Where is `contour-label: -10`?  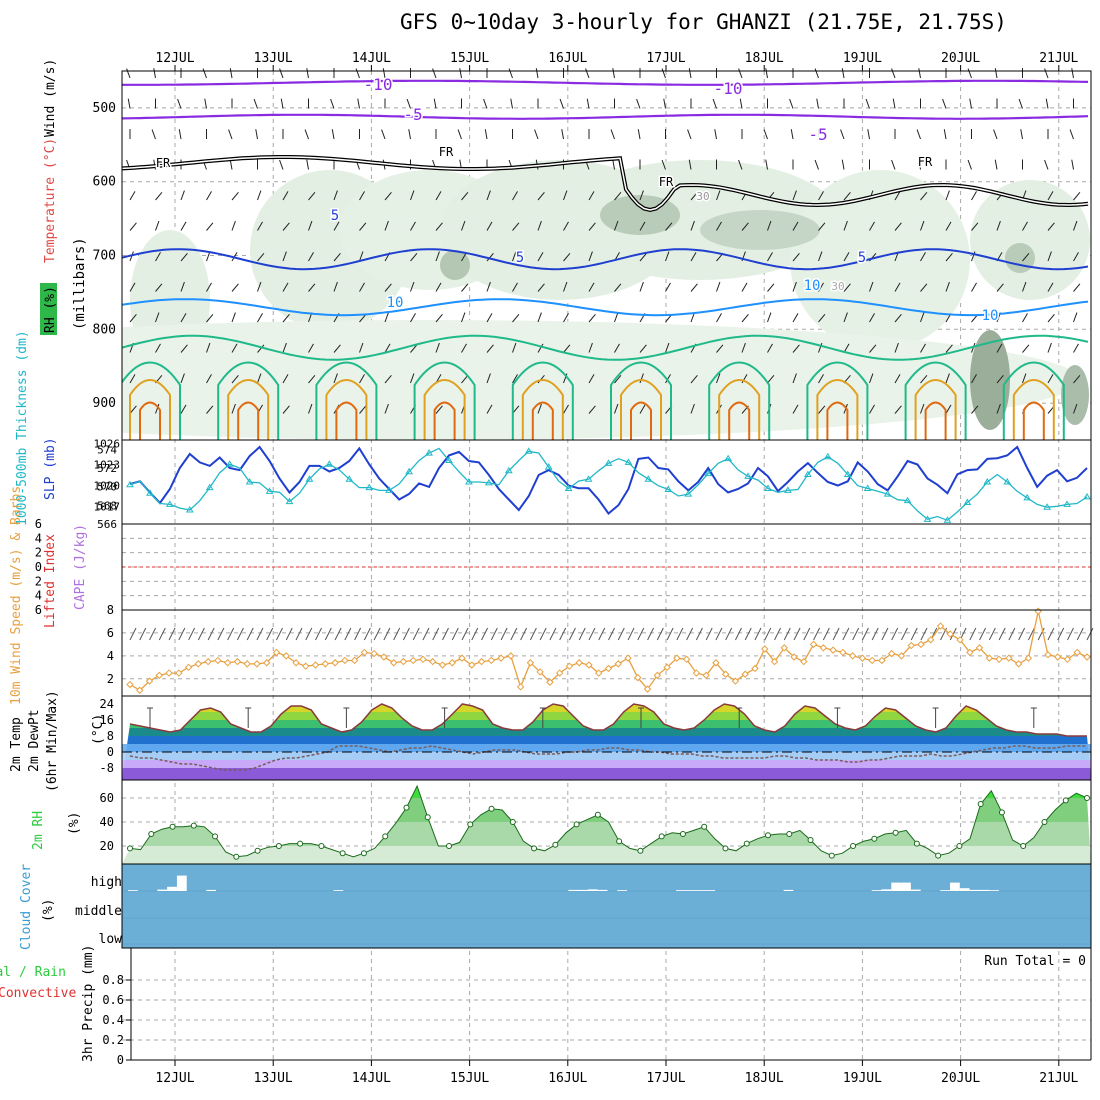
contour-label: -10 is located at coordinates (728, 88).